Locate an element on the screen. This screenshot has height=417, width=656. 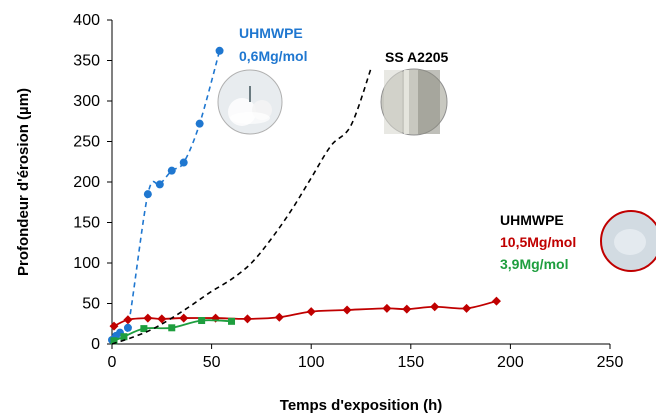
y-tick-label-8: 400 is located at coordinates (86, 20).